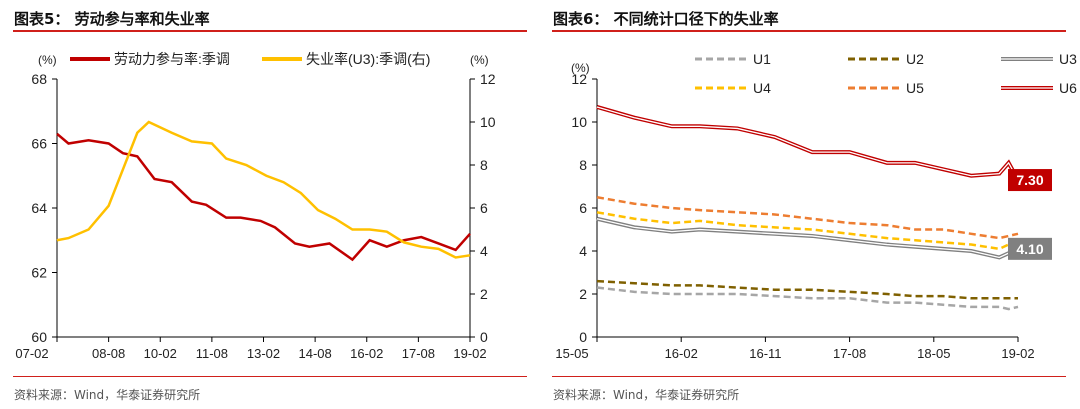  Describe the element at coordinates (915, 59) in the screenshot. I see `legend-label: U2` at that location.